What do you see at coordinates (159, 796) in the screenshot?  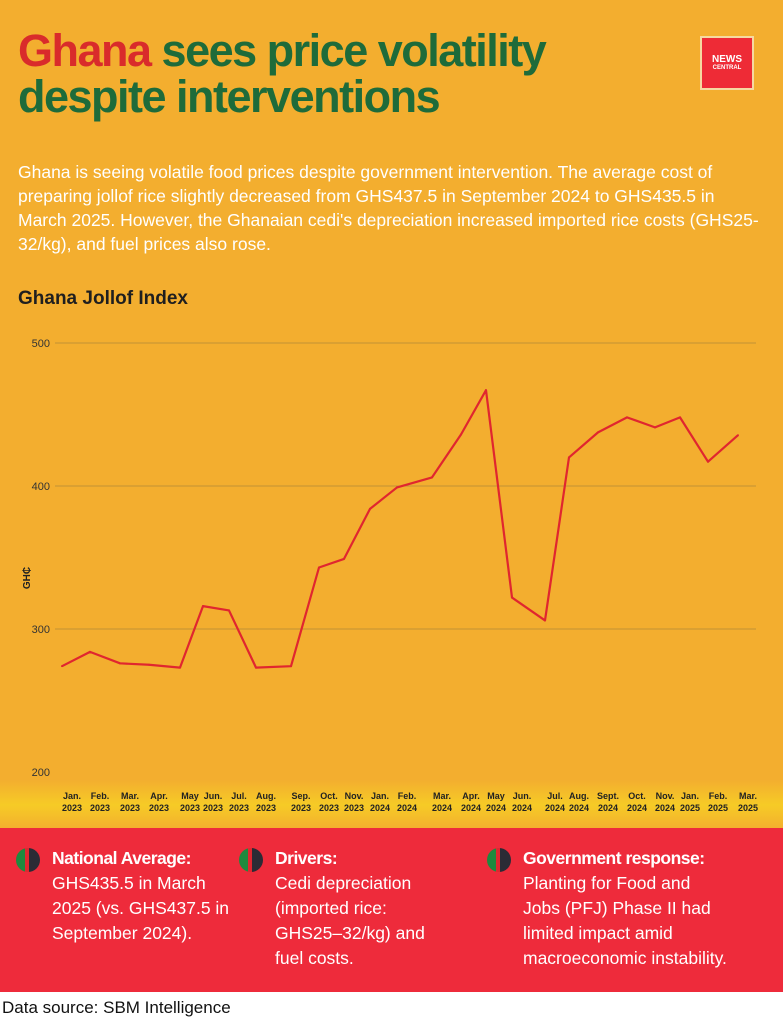 I see `x-tick-month: Apr.` at bounding box center [159, 796].